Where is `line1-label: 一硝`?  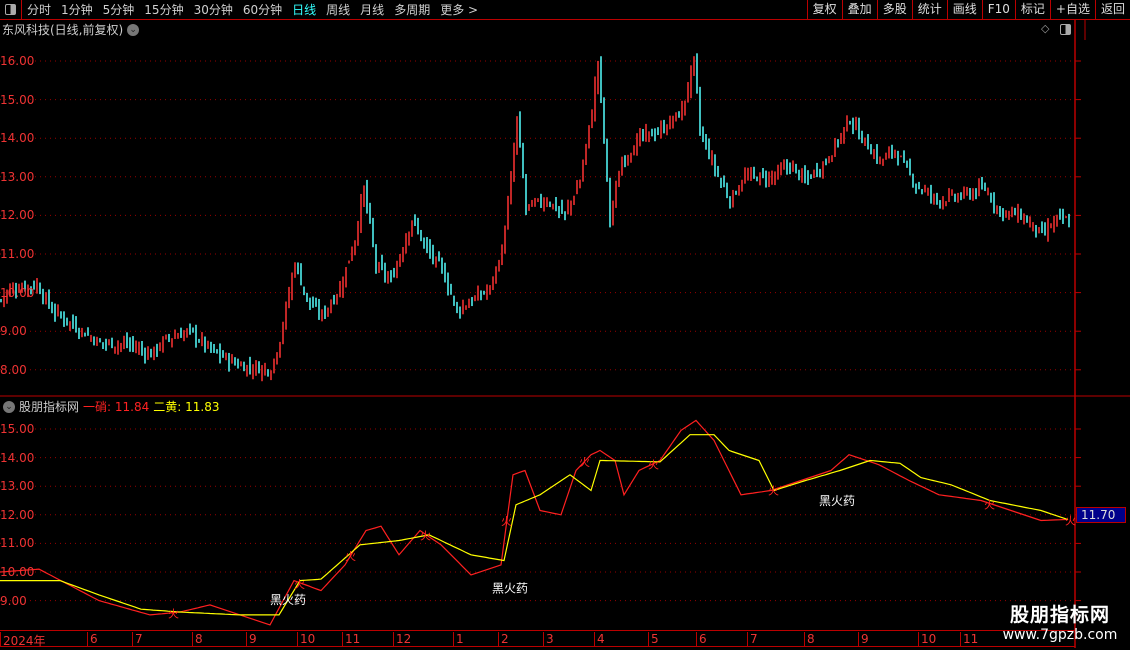
line1-label: 一硝 is located at coordinates (95, 407).